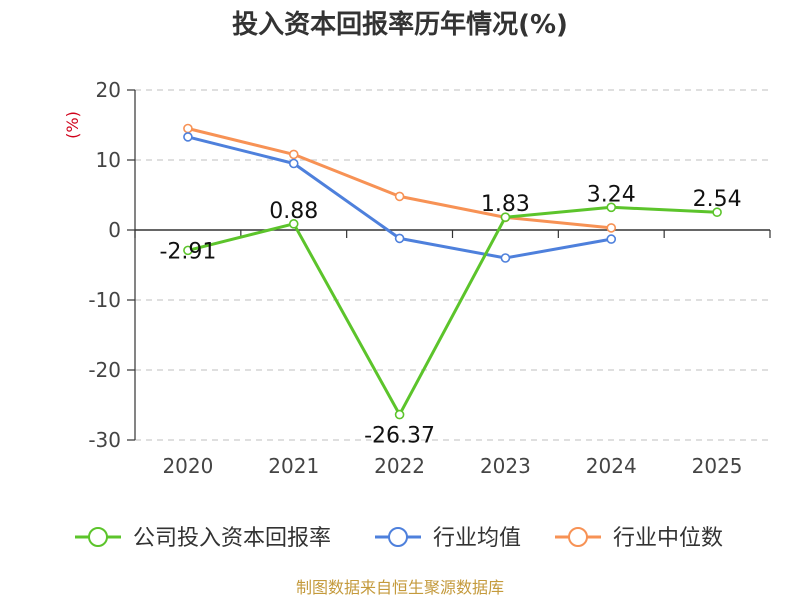  What do you see at coordinates (108, 160) in the screenshot?
I see `y-tick-label: 10` at bounding box center [108, 160].